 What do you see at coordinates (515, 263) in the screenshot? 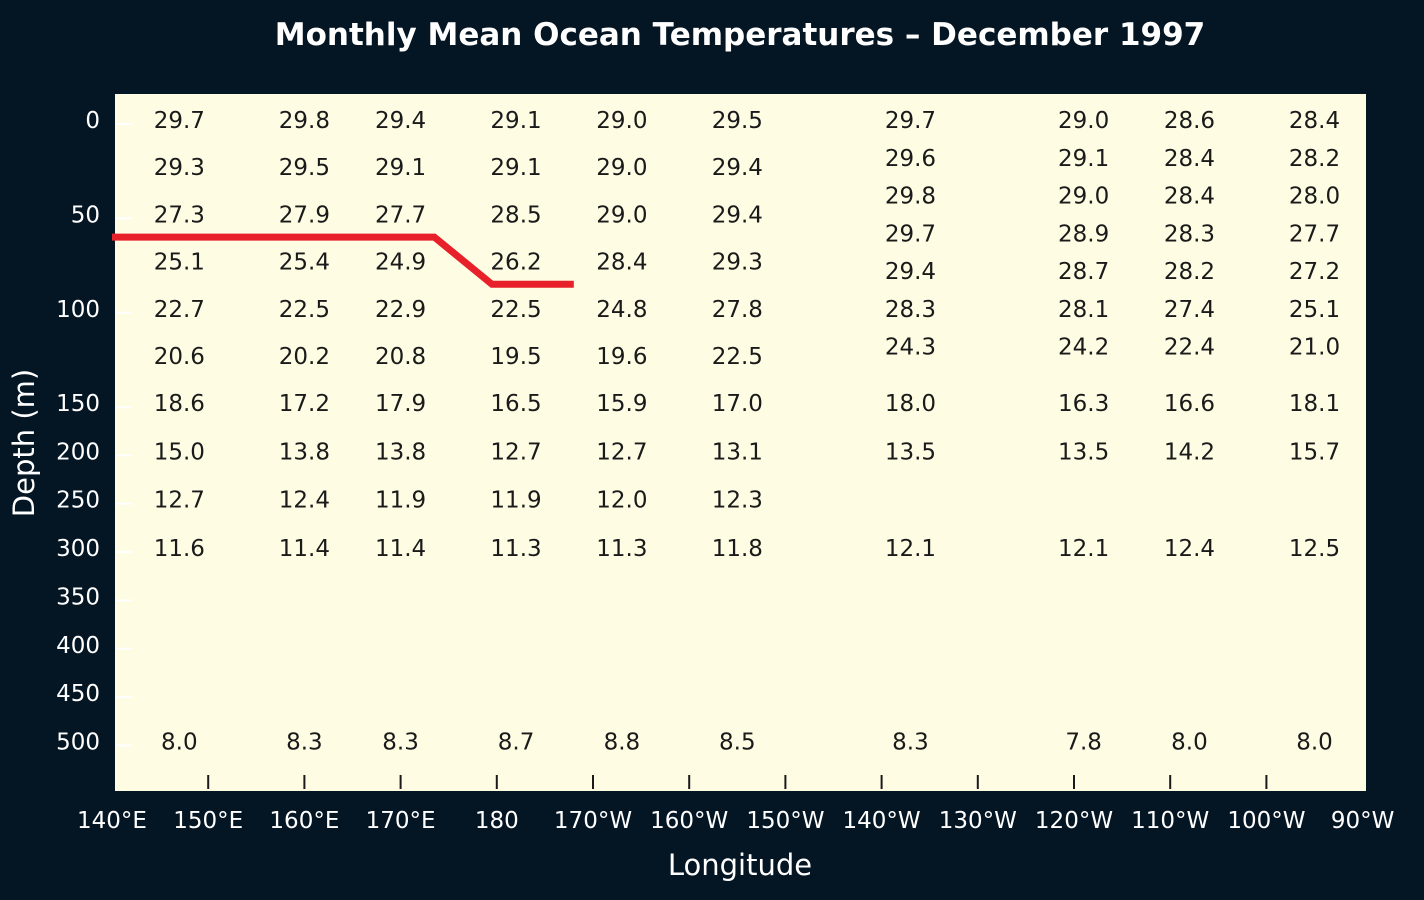
I see `temperature-value: 26.2` at bounding box center [515, 263].